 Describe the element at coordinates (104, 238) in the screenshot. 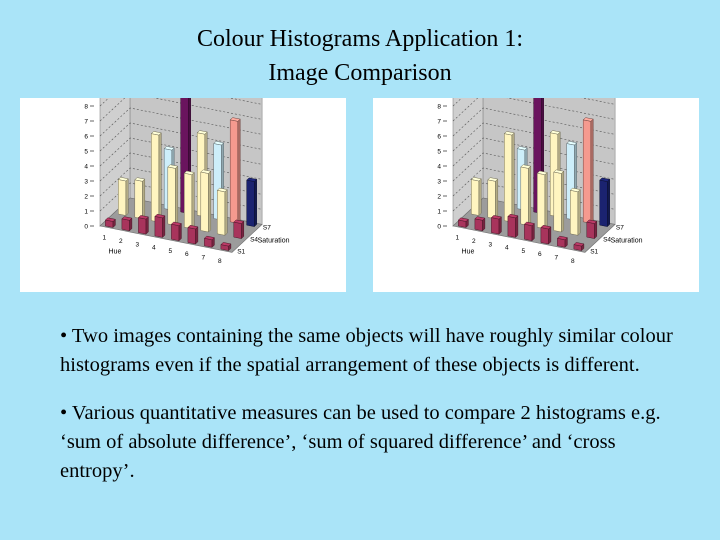

I see `x-tick-label: 1` at that location.